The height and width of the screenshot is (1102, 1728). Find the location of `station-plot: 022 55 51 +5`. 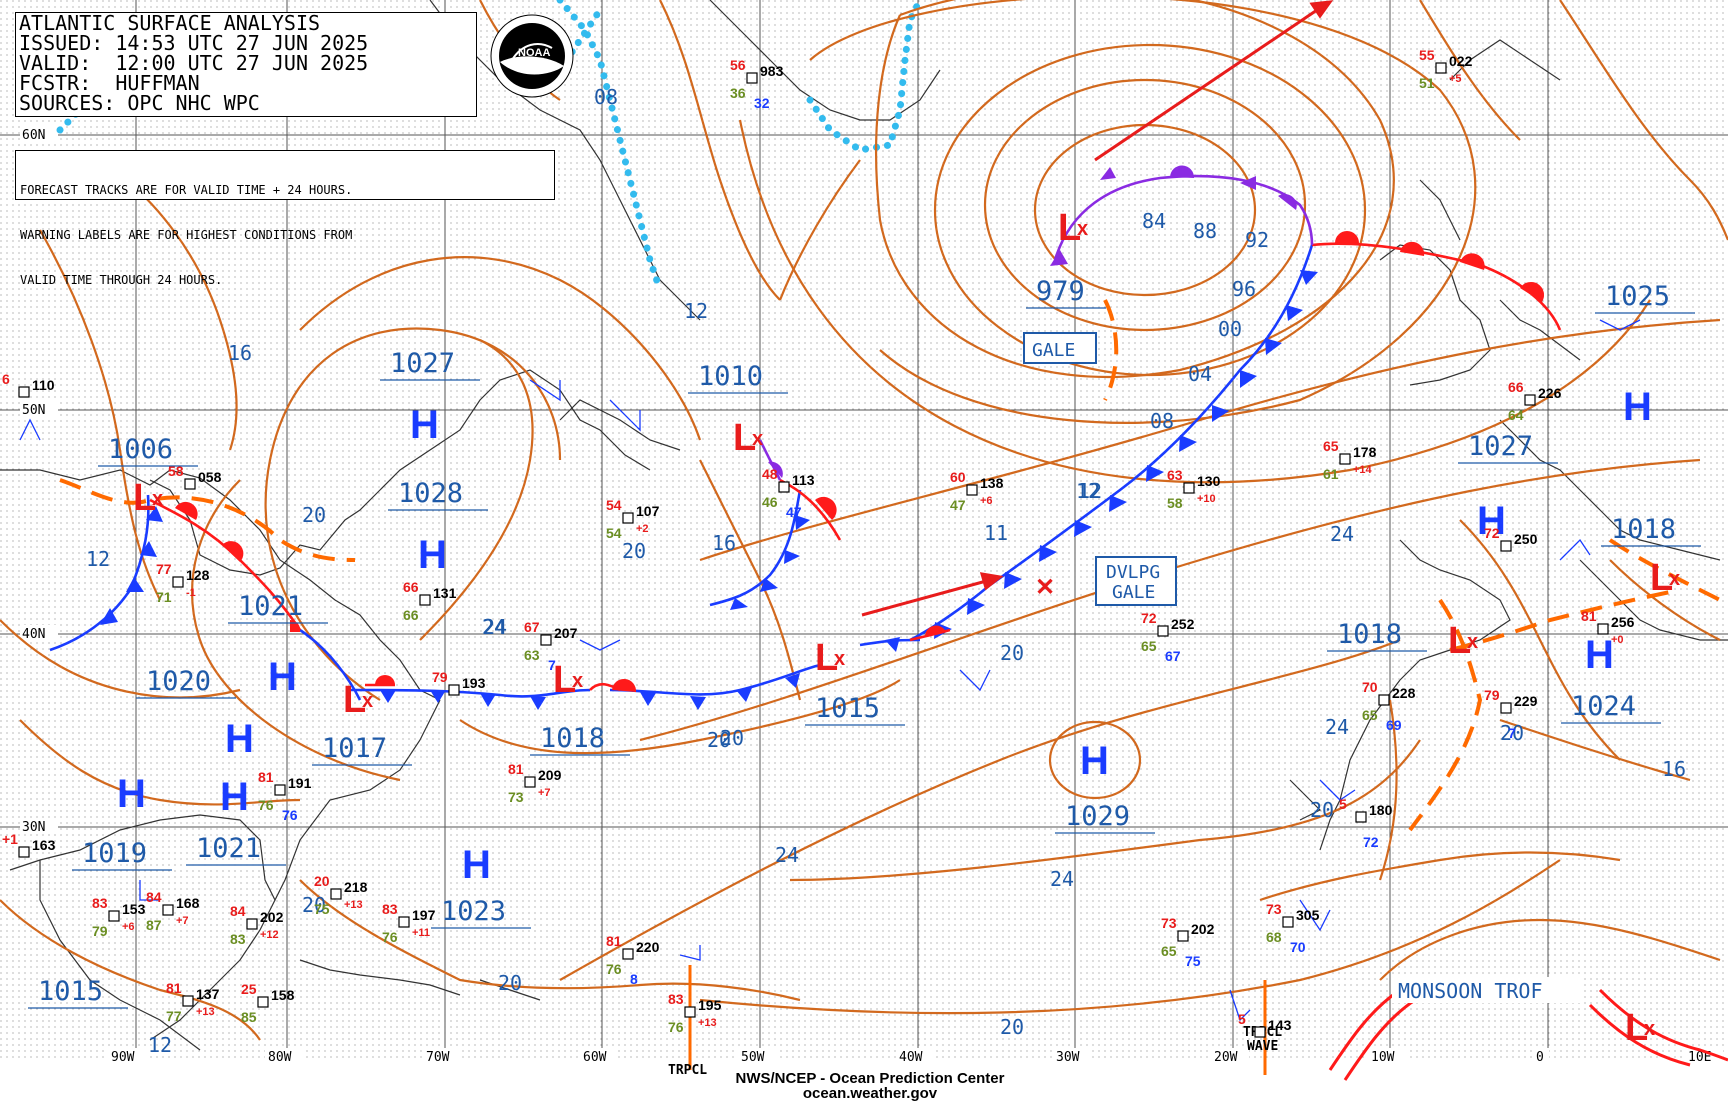

station-plot: 022 55 51 +5 is located at coordinates (1446, 69).